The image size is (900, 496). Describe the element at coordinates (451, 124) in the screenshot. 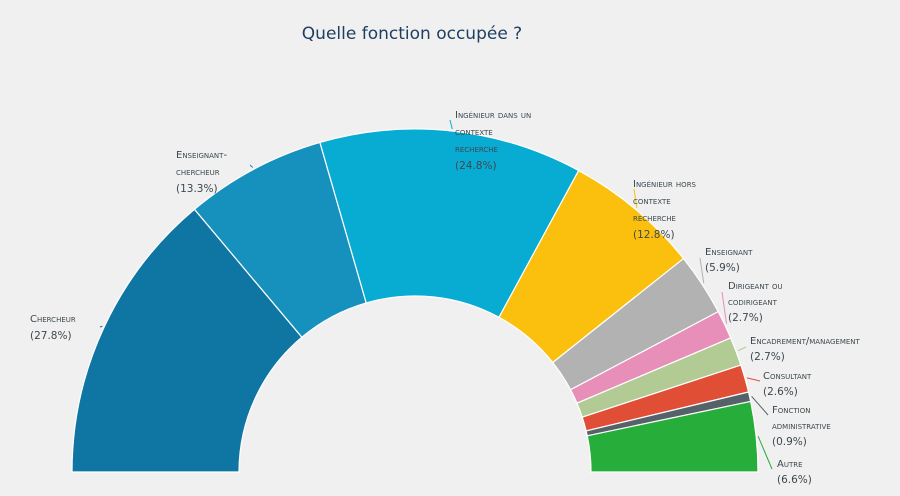

I see `leader-line-ingenieur-dans-un-contexte-recherche` at that location.